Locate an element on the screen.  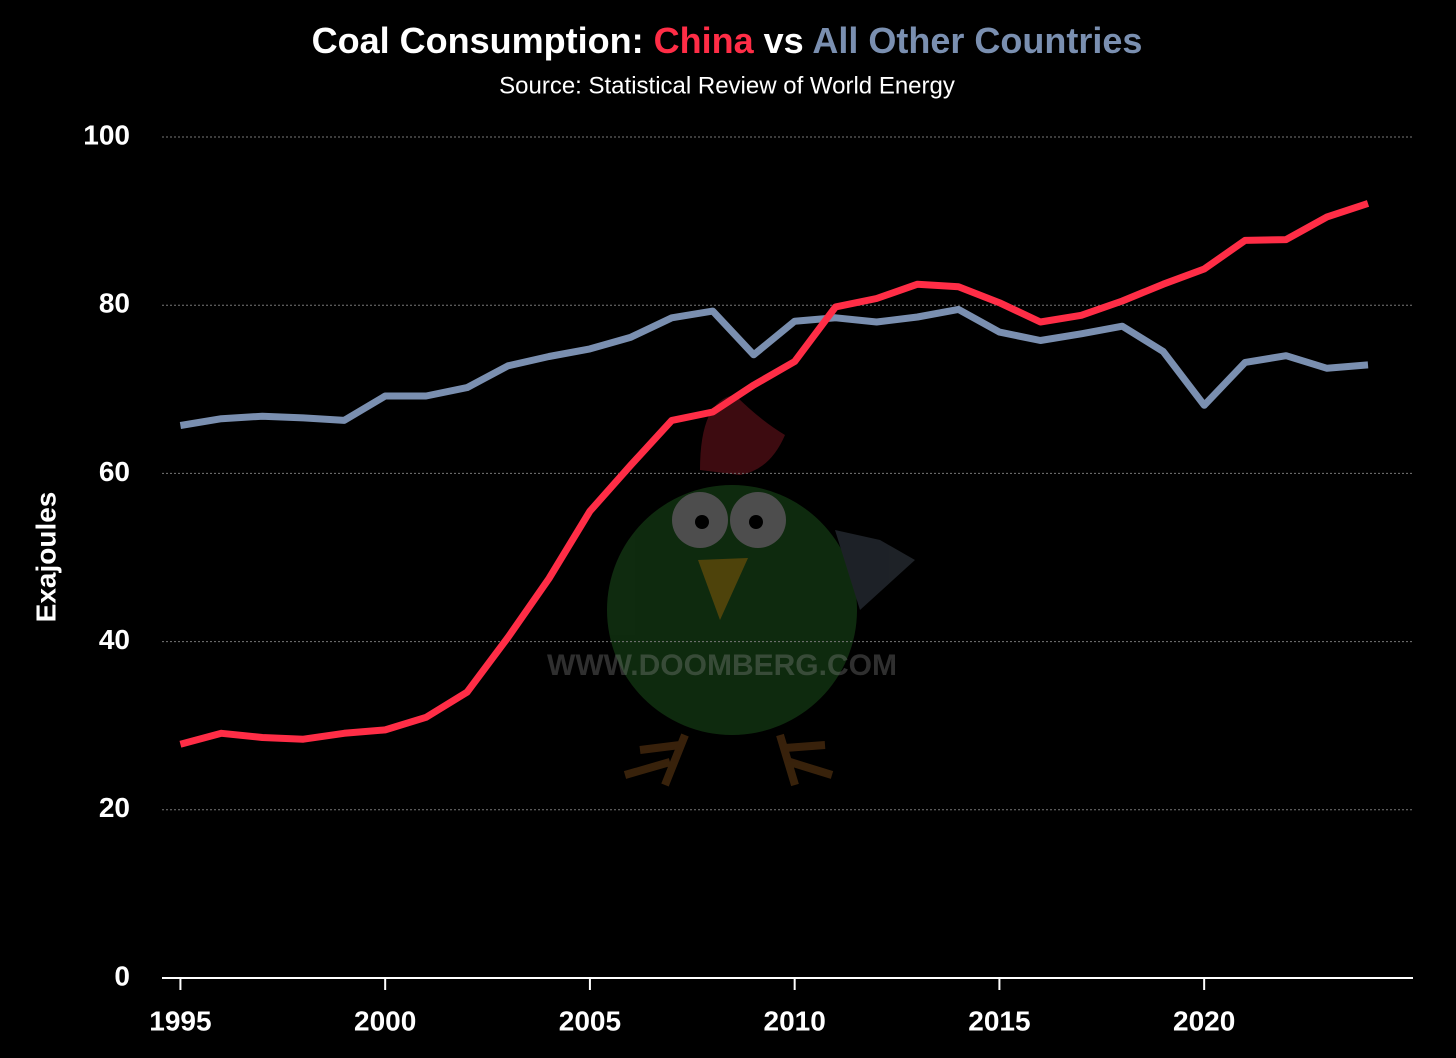
title-series: China is located at coordinates (704, 40).